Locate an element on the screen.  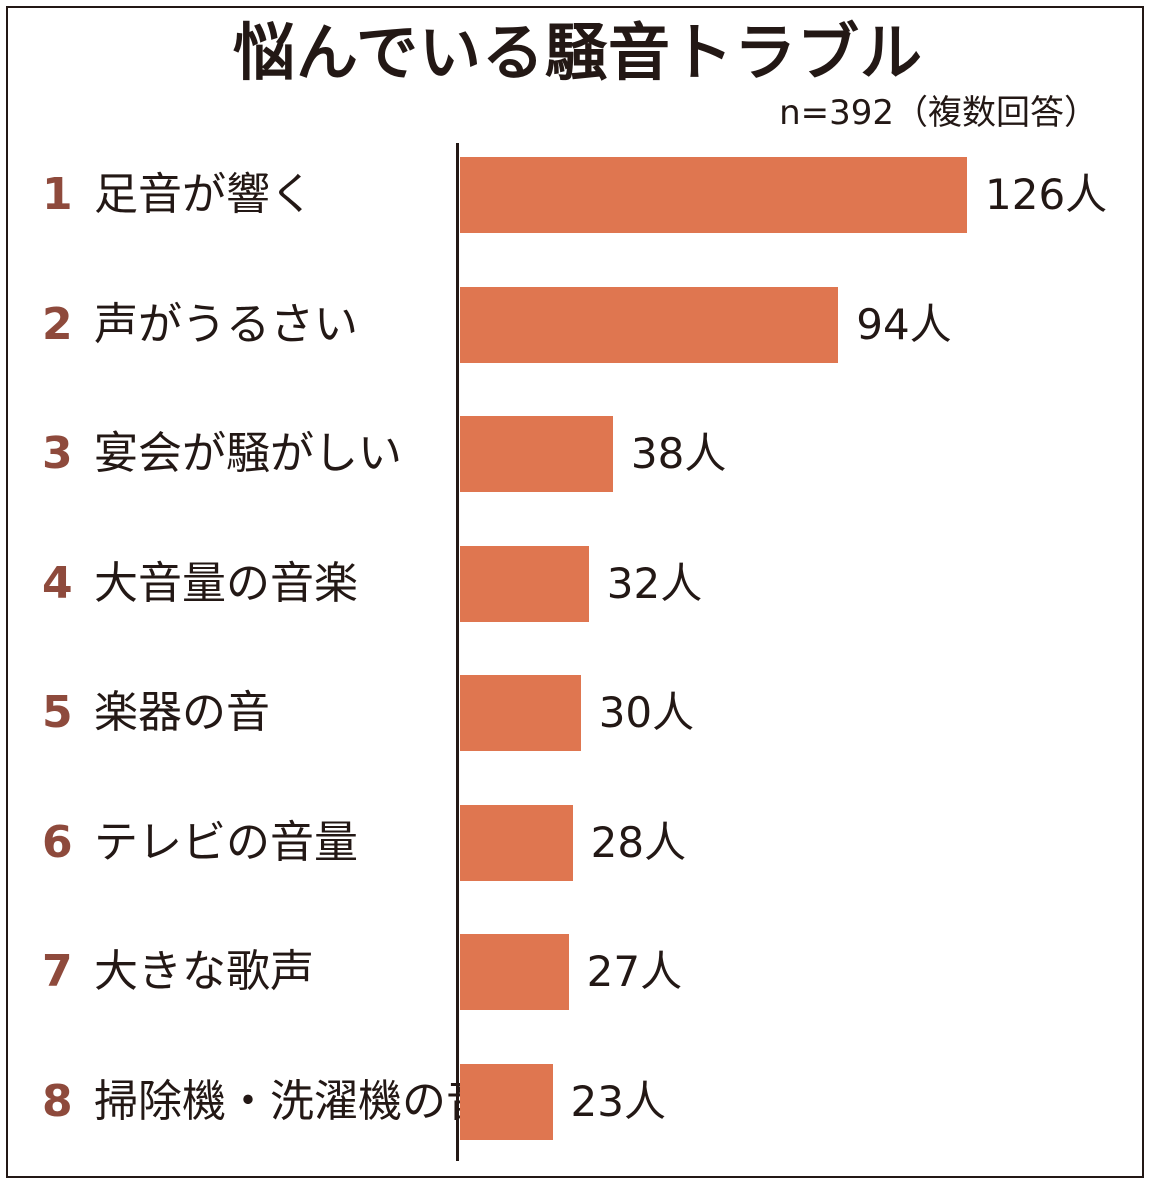
data-label: 23人 is located at coordinates (618, 1101).